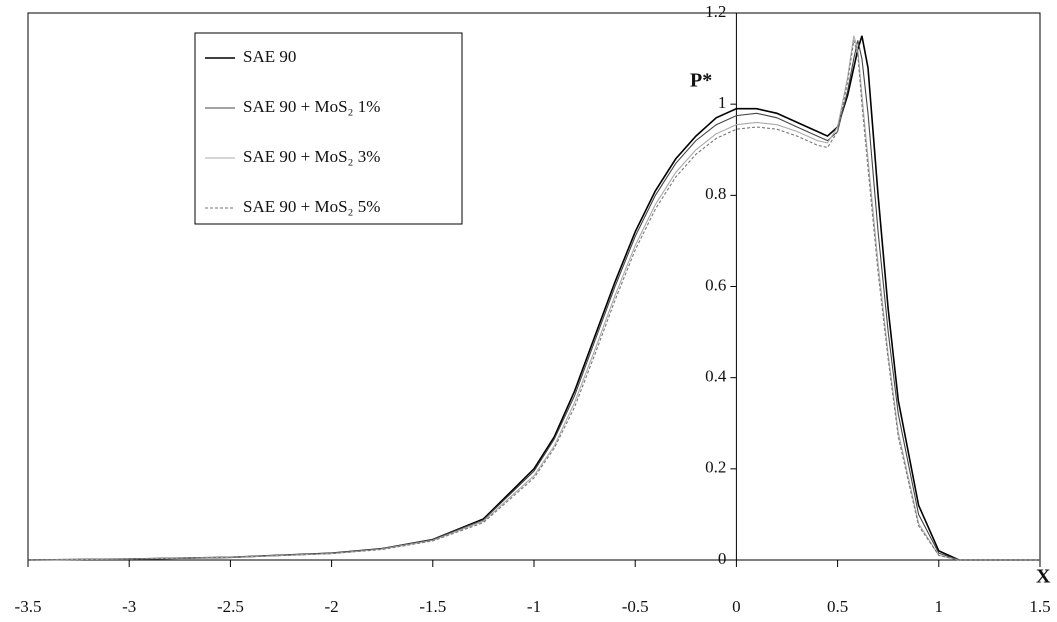 This screenshot has width=1057, height=622. Describe the element at coordinates (736, 606) in the screenshot. I see `x-tick-label: 0` at that location.